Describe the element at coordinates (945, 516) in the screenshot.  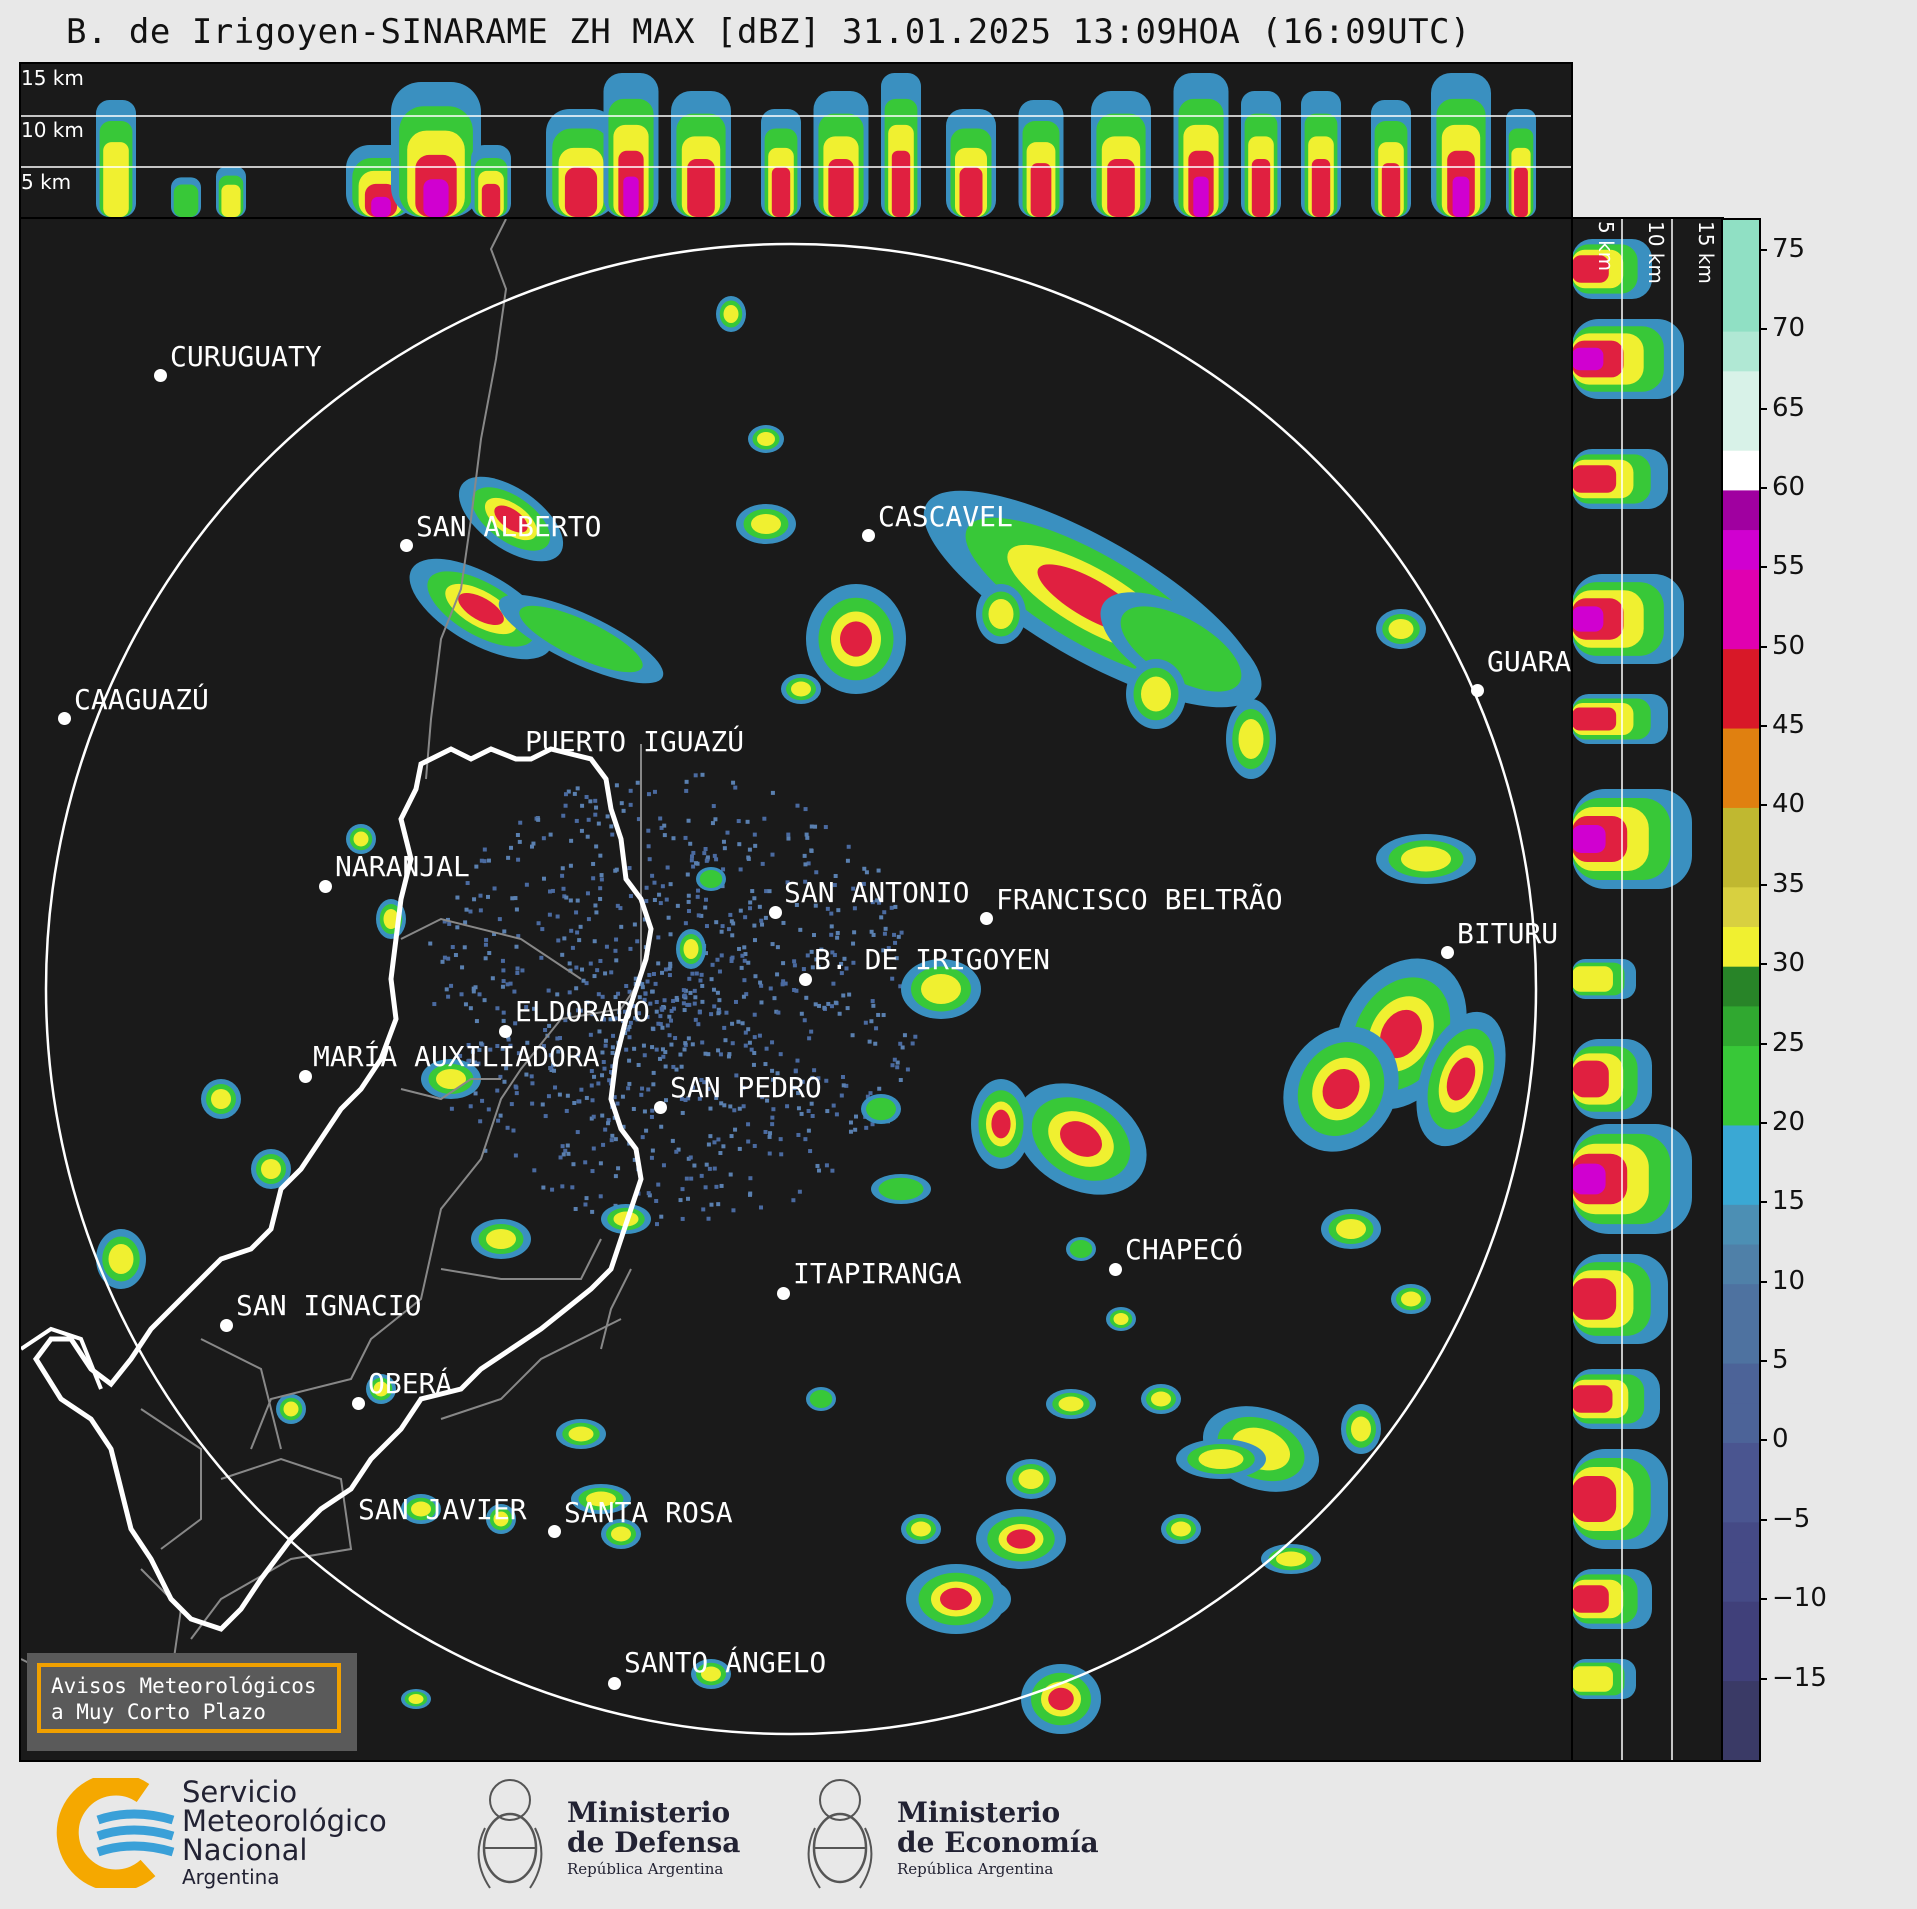
I see `city-label-cascavel: CASCAVEL` at that location.